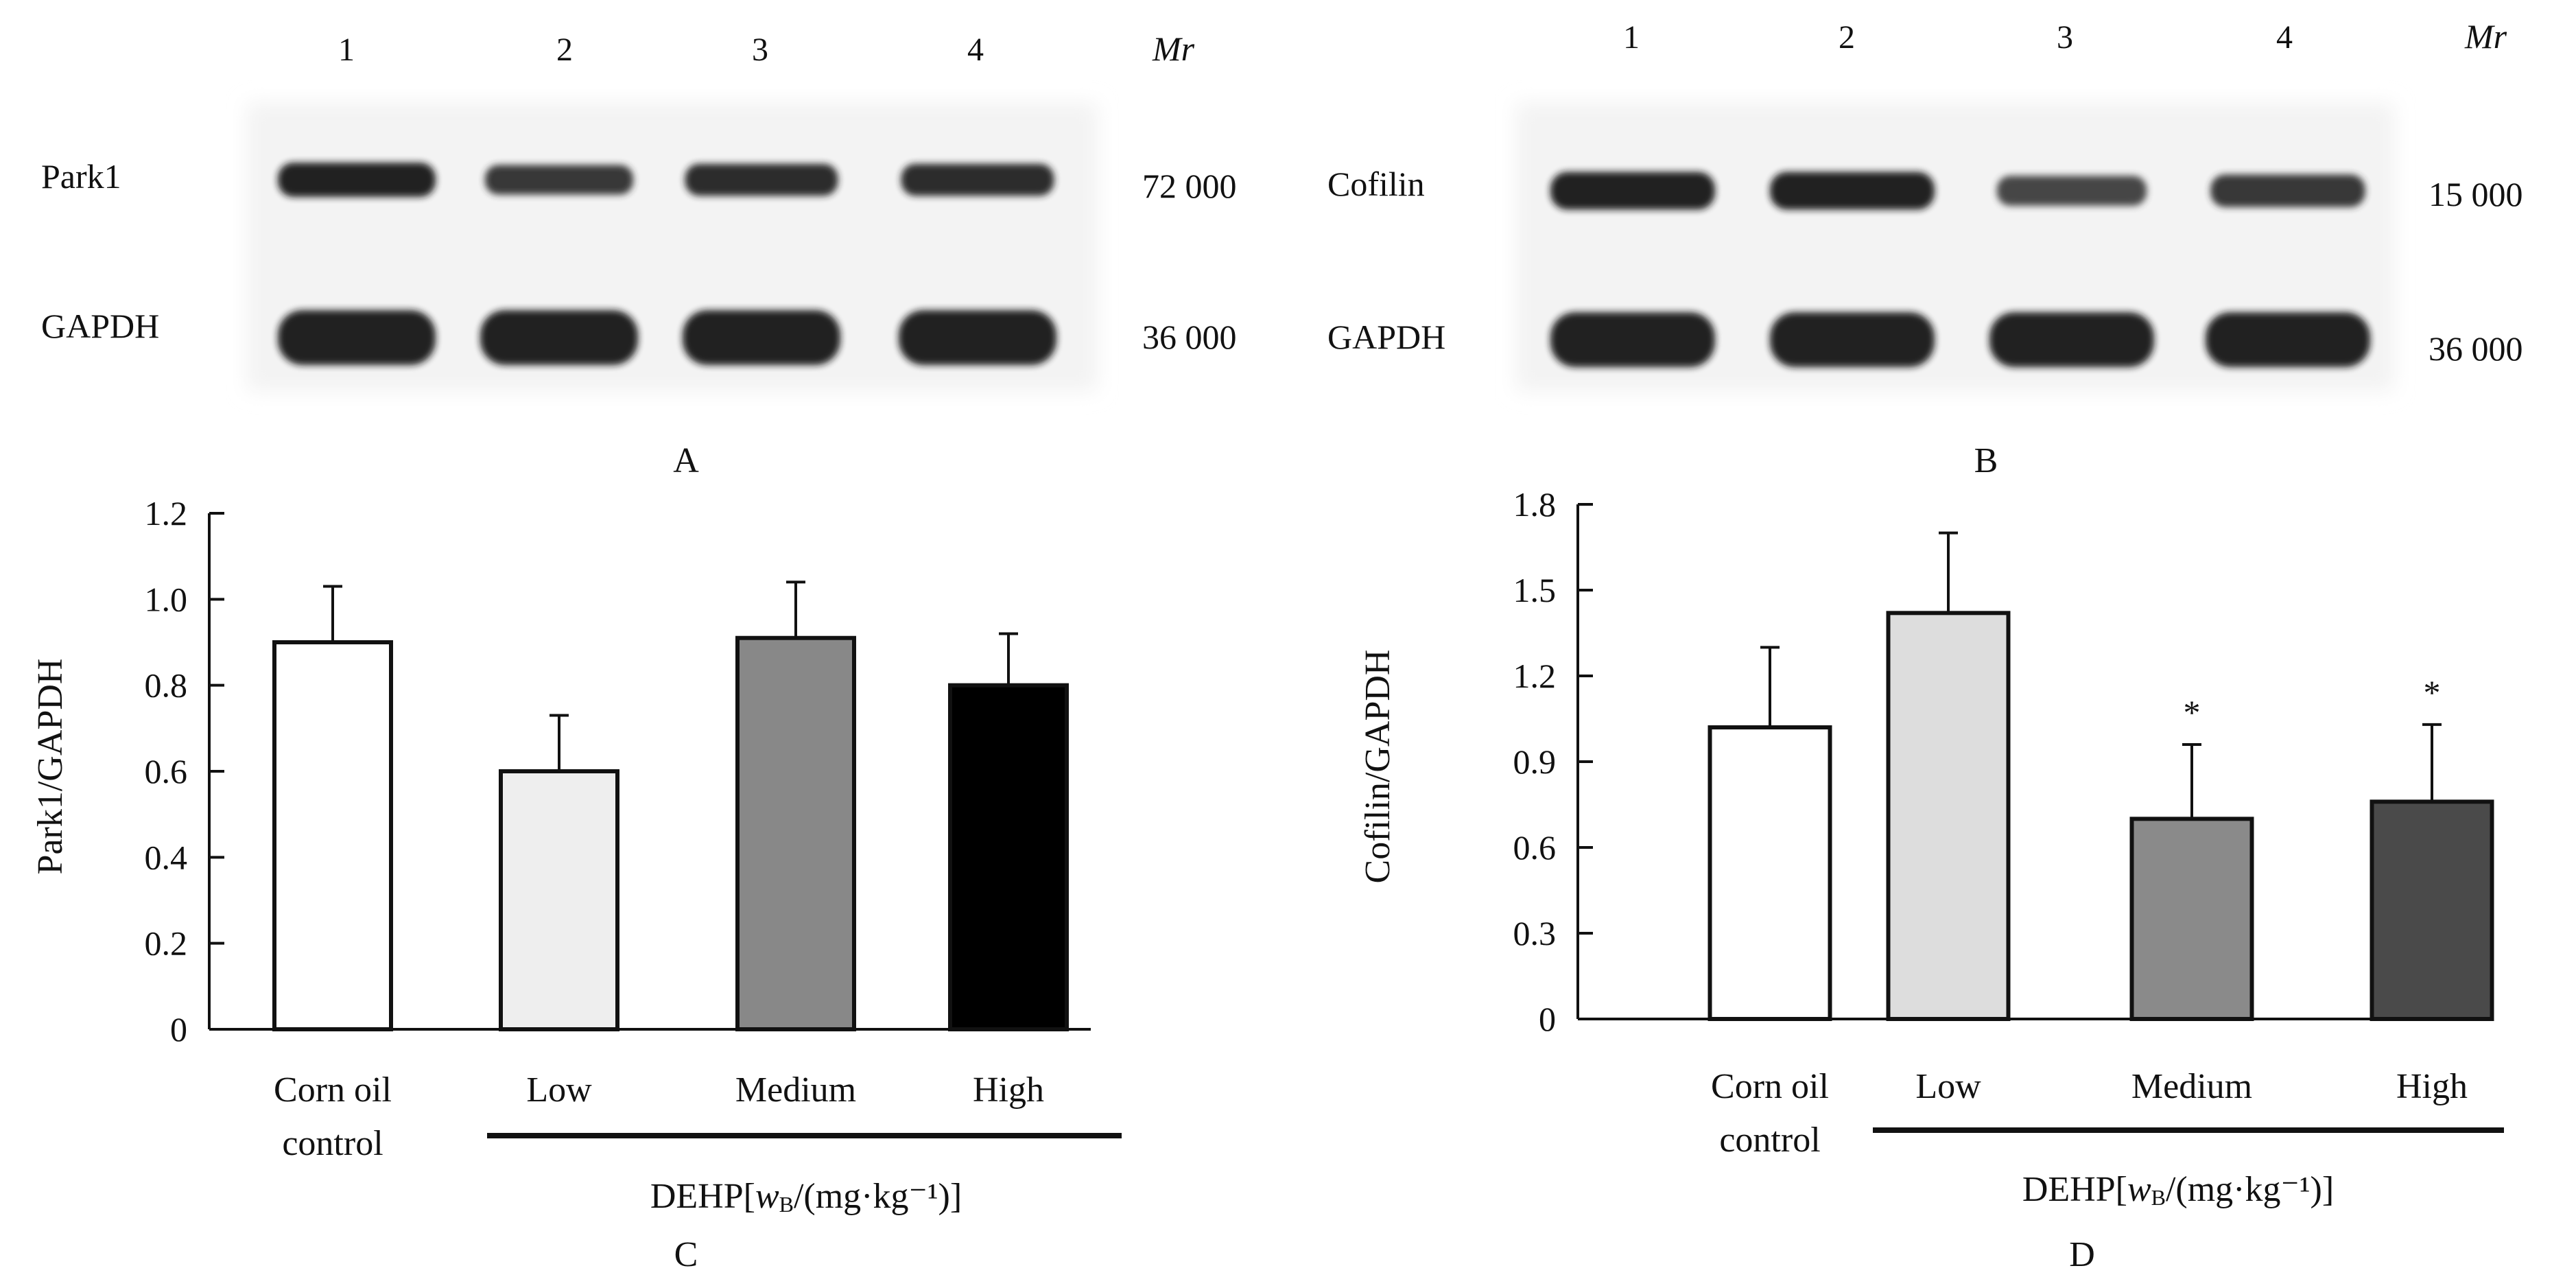  What do you see at coordinates (166, 944) in the screenshot?
I see `y-tick-label: 0.2` at bounding box center [166, 944].